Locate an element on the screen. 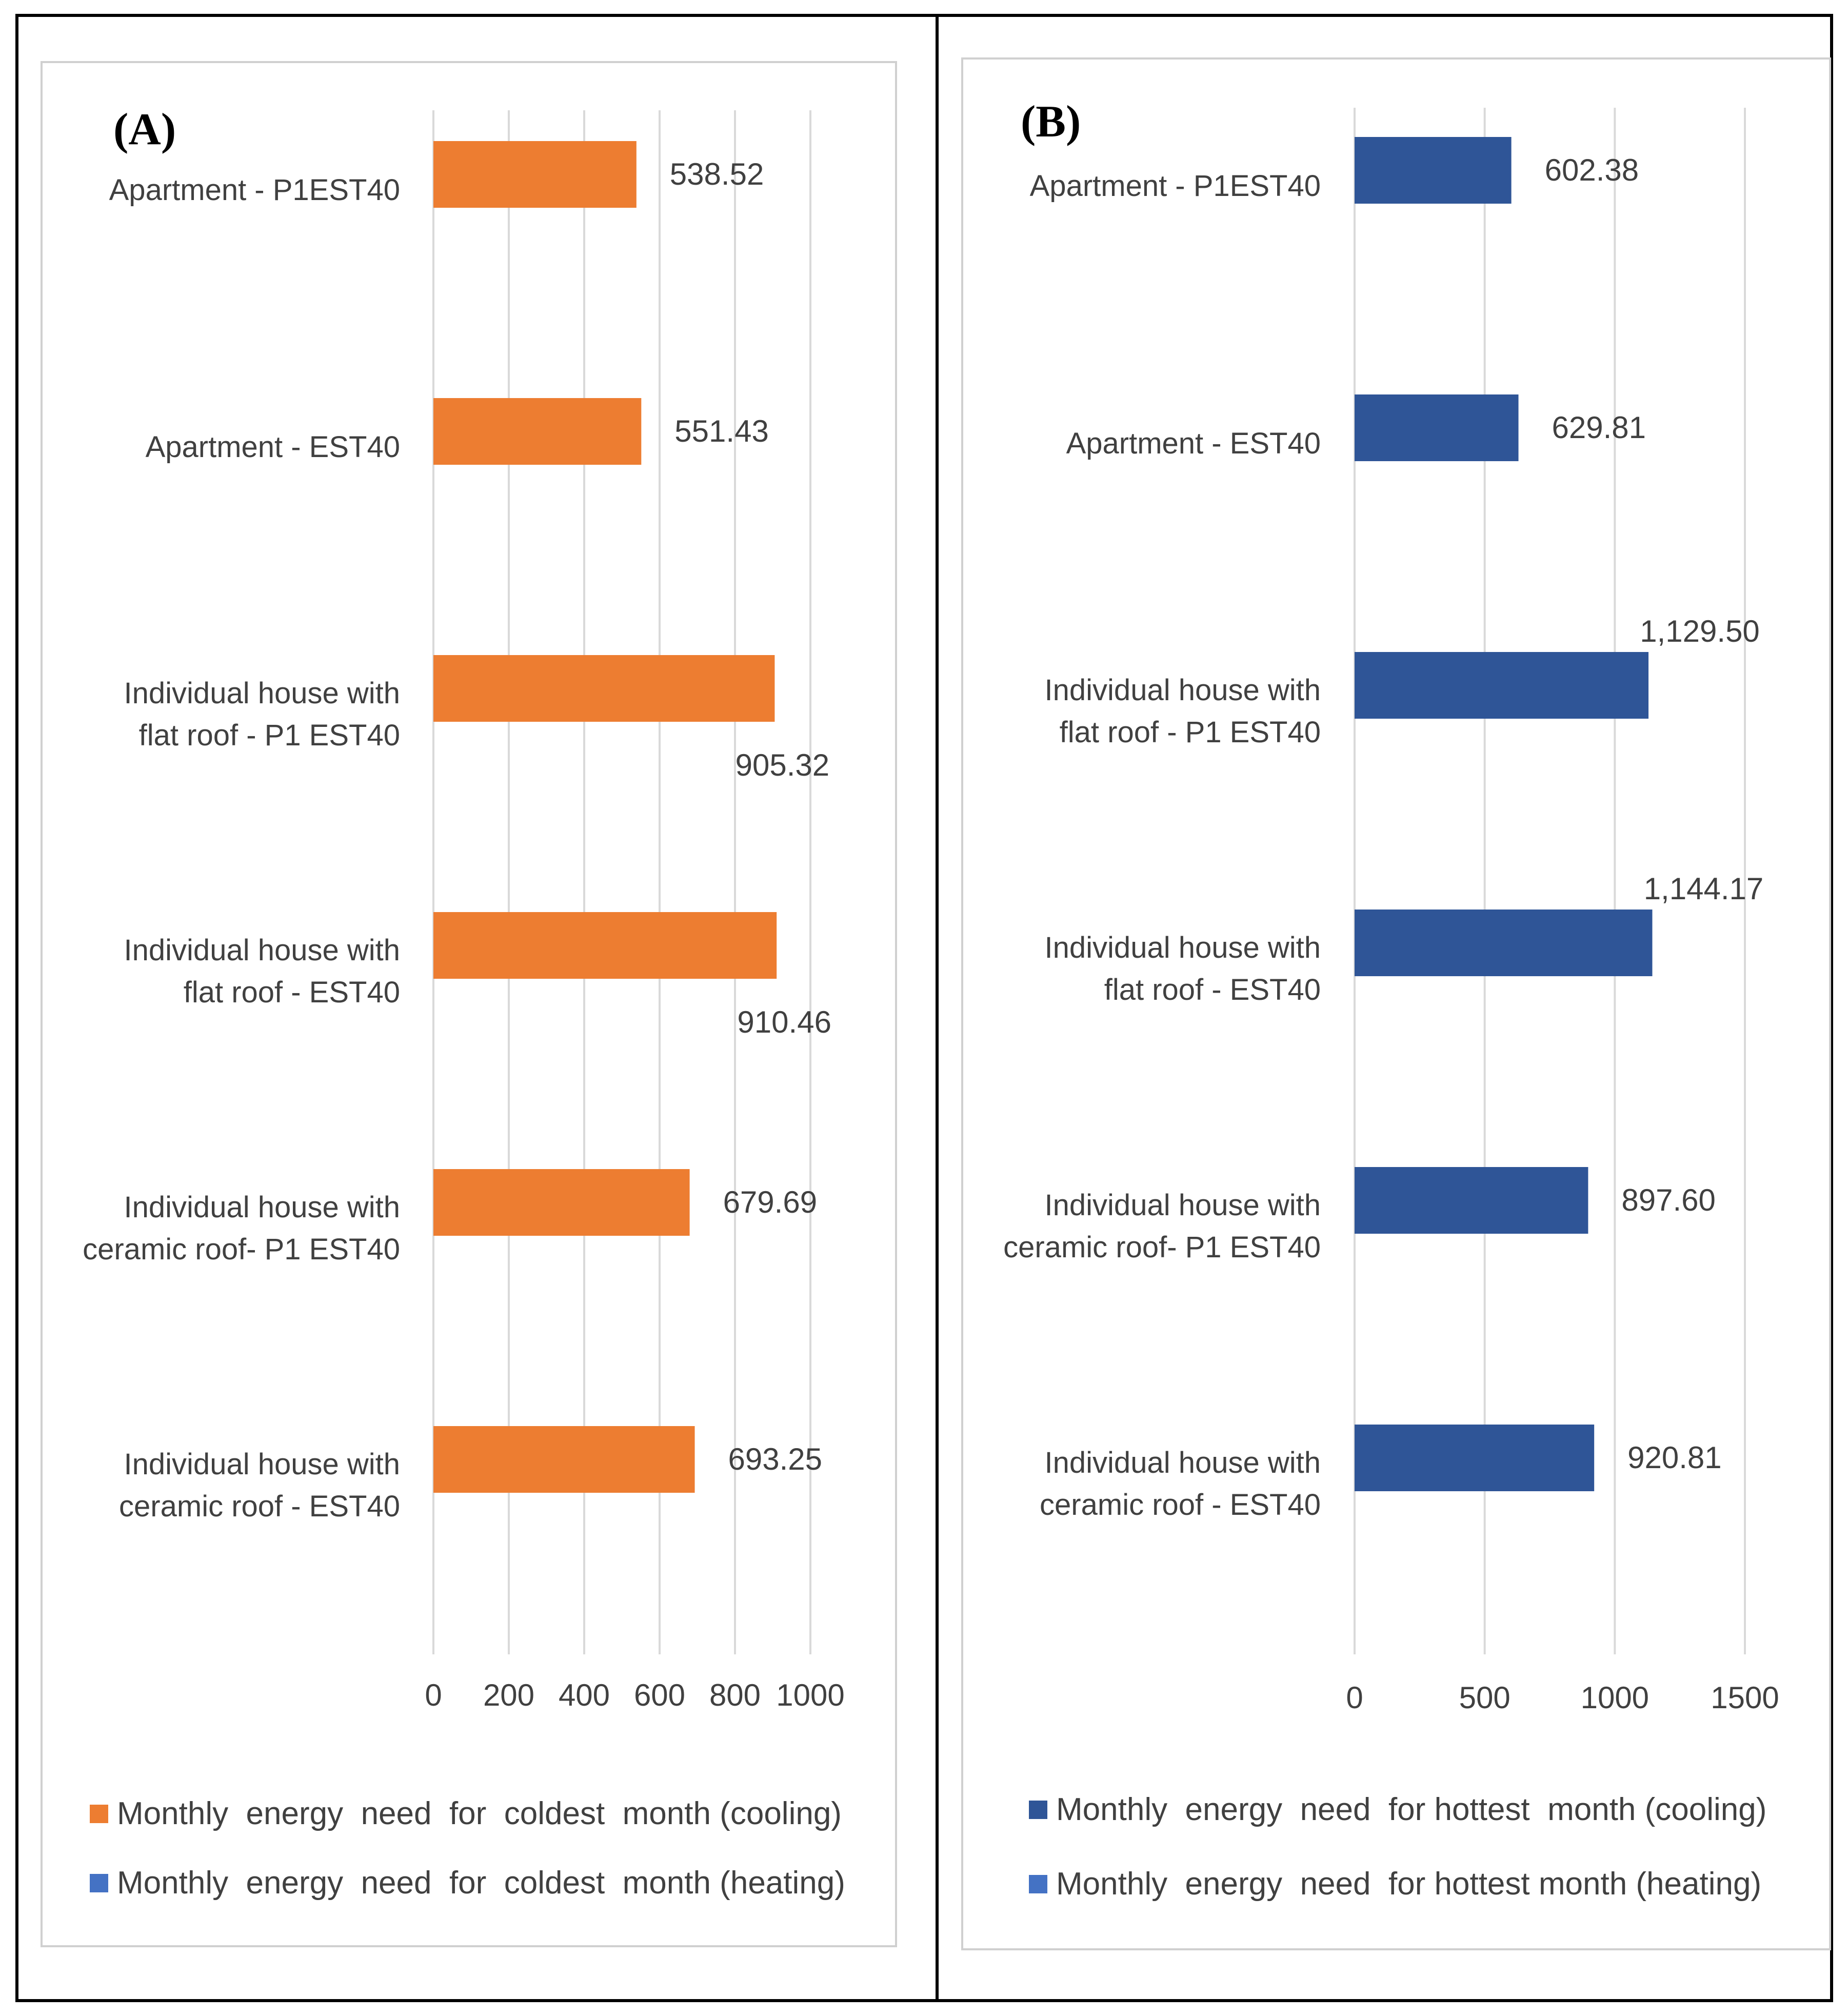 The width and height of the screenshot is (1848, 2016). panel-b-x-axis-ticks: 0 500 1000 1500 is located at coordinates (1562, 1698).